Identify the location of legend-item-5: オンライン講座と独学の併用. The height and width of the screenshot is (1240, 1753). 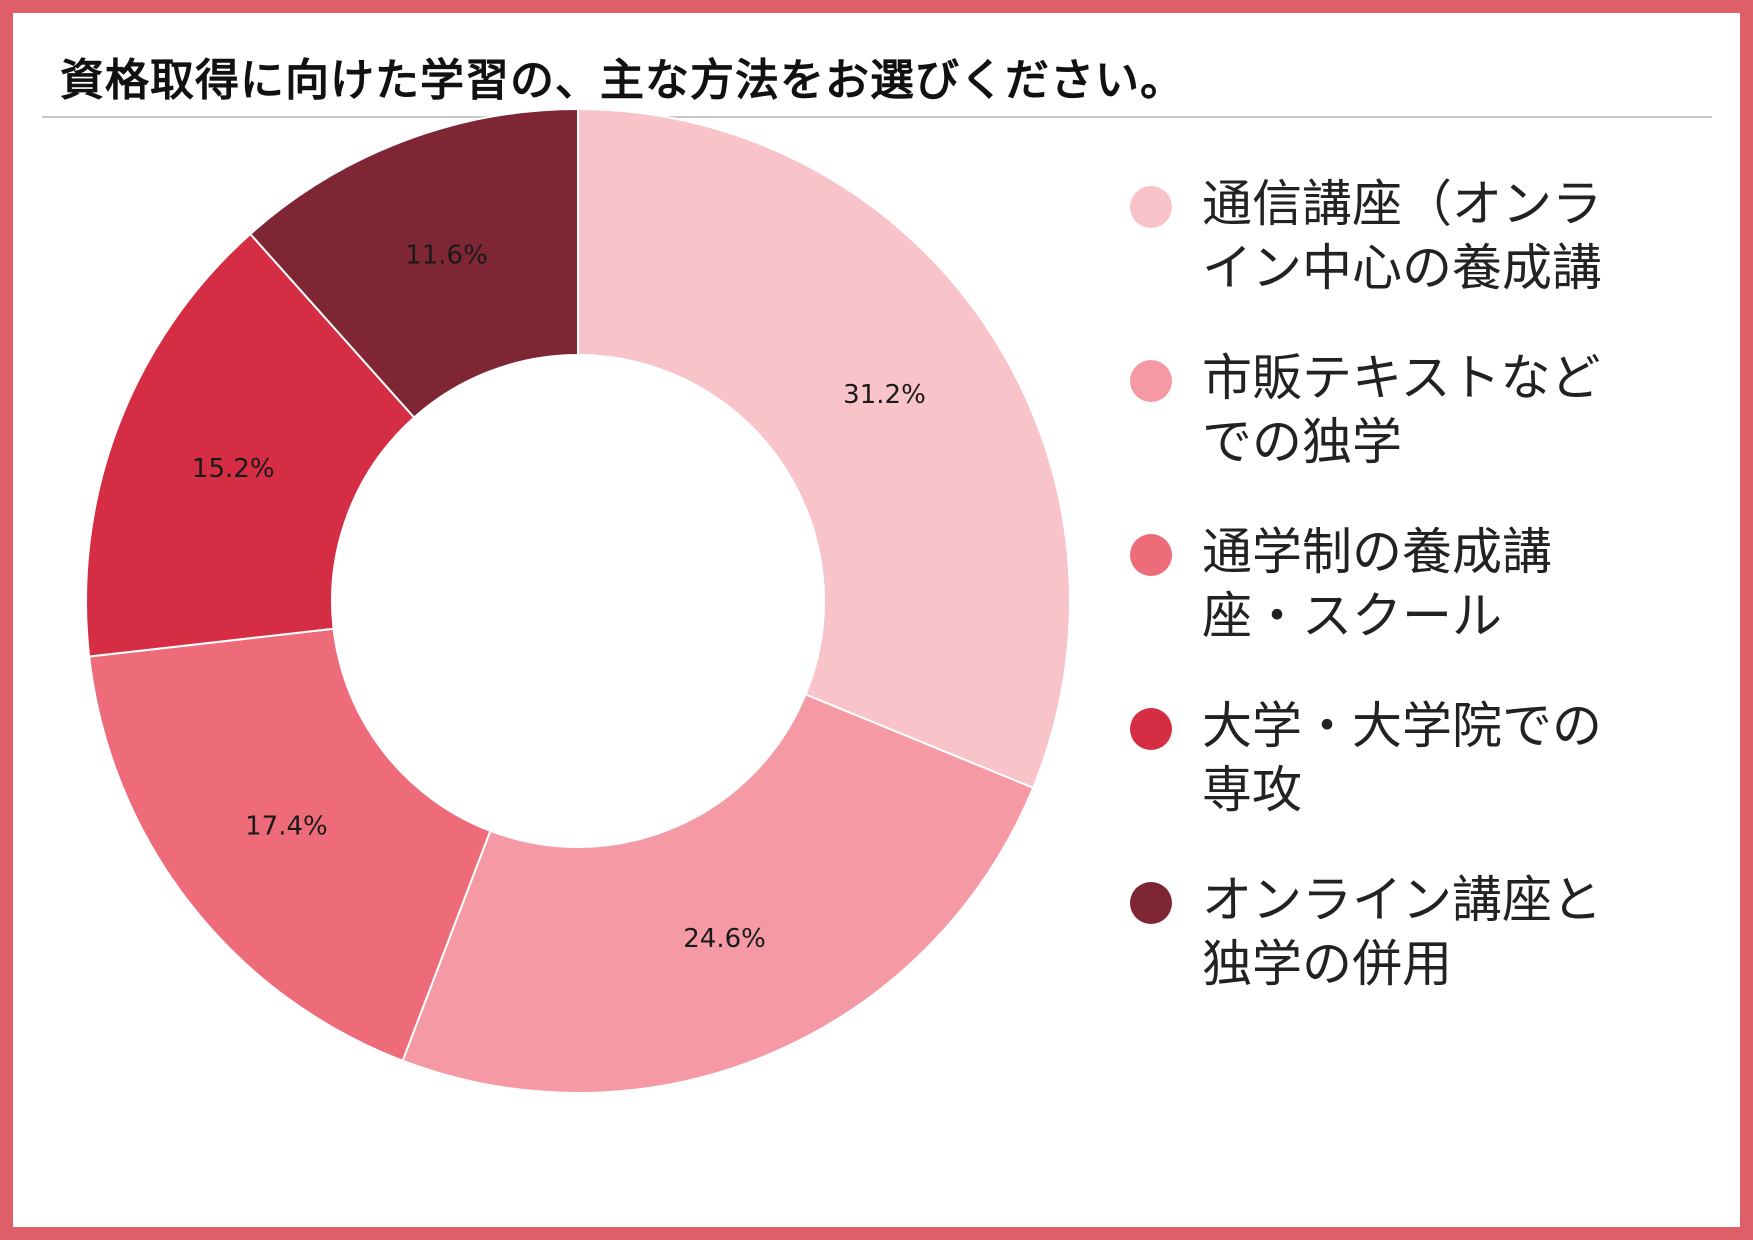
(1410, 955).